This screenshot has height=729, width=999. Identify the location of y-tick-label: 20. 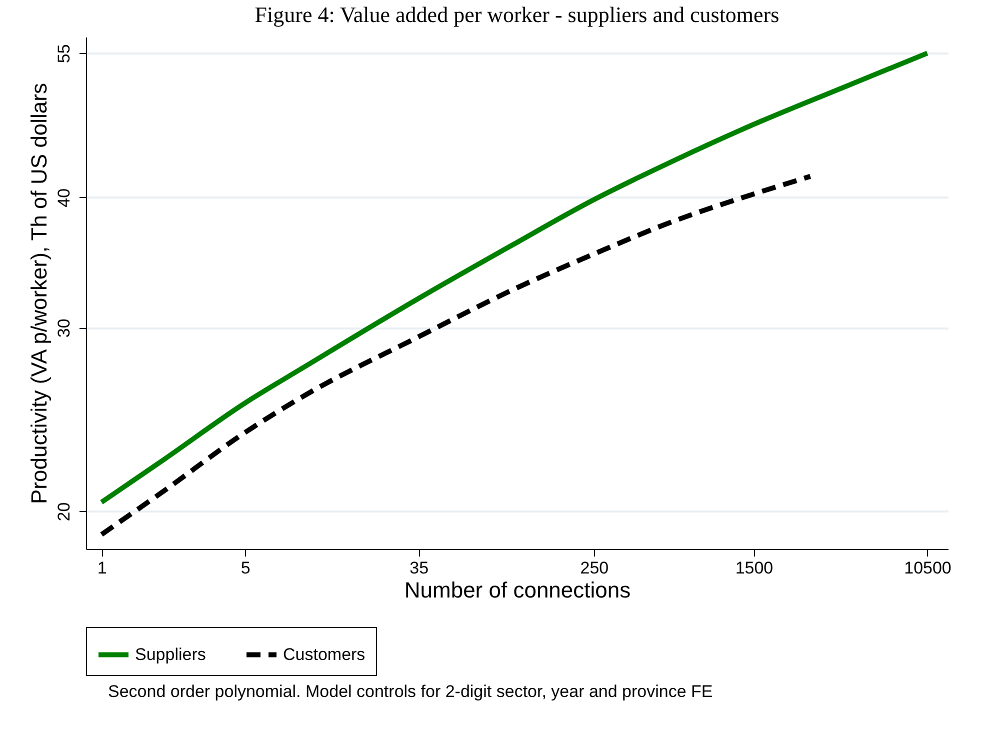
(64, 512).